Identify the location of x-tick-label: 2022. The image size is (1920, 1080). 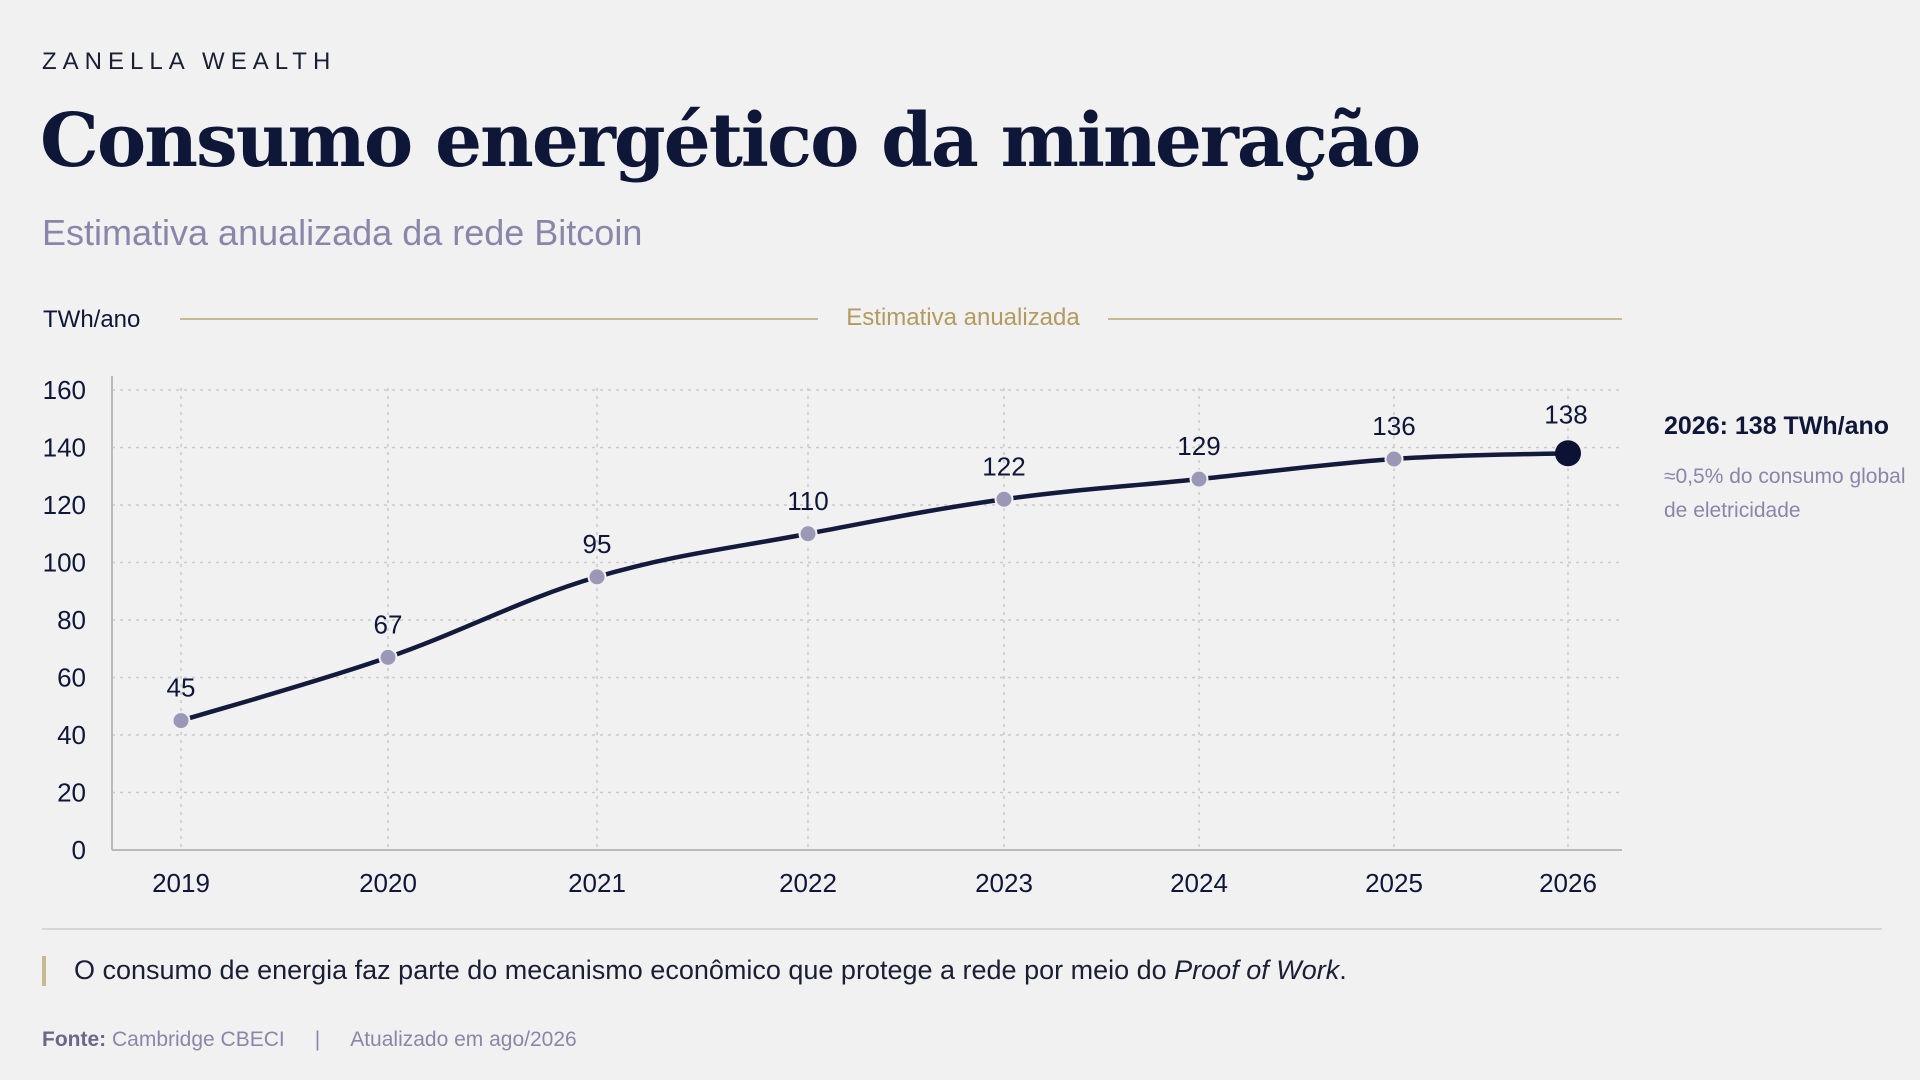
(808, 883).